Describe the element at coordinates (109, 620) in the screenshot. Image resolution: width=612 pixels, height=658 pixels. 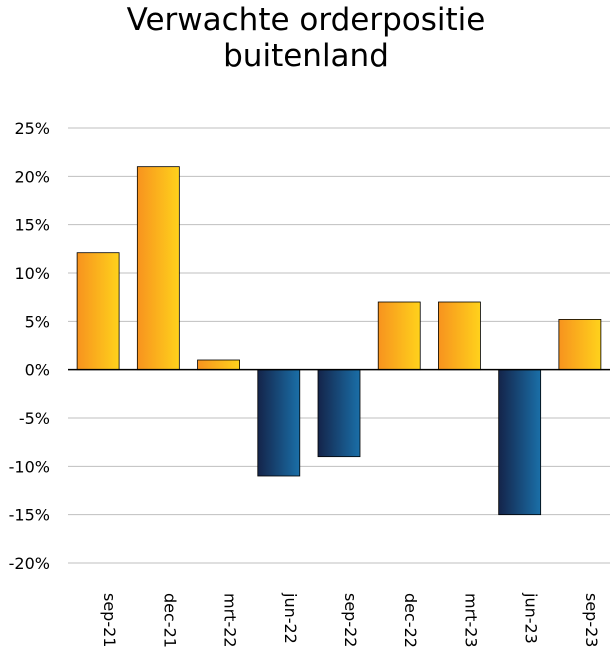
I see `x-tick-label-sep-21: sep-21` at that location.